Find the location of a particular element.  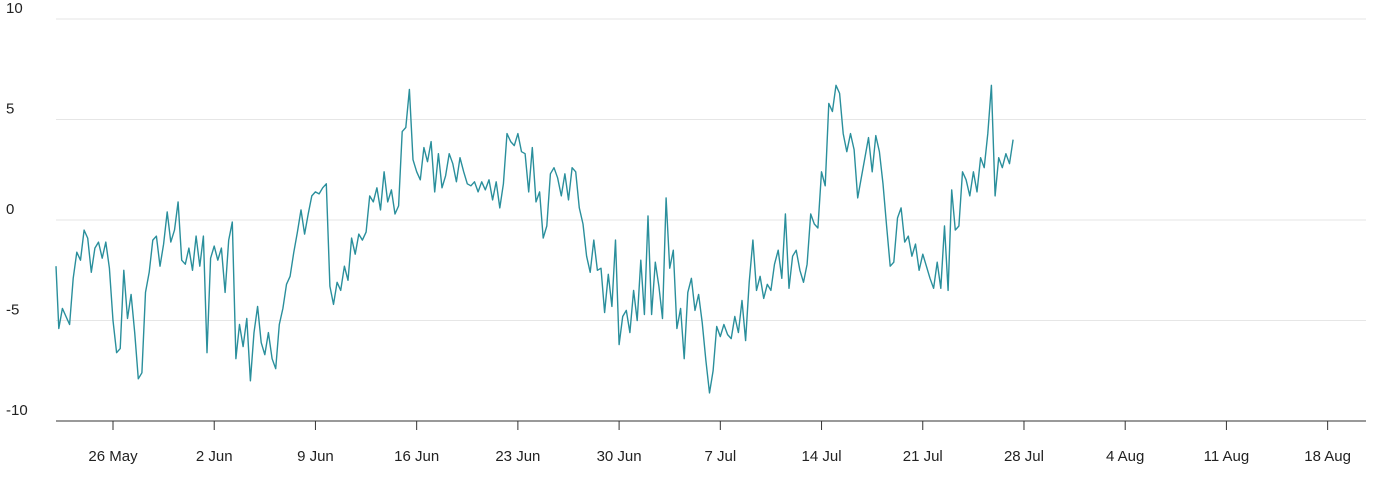

x-tick-label: 2 Jun is located at coordinates (214, 456).